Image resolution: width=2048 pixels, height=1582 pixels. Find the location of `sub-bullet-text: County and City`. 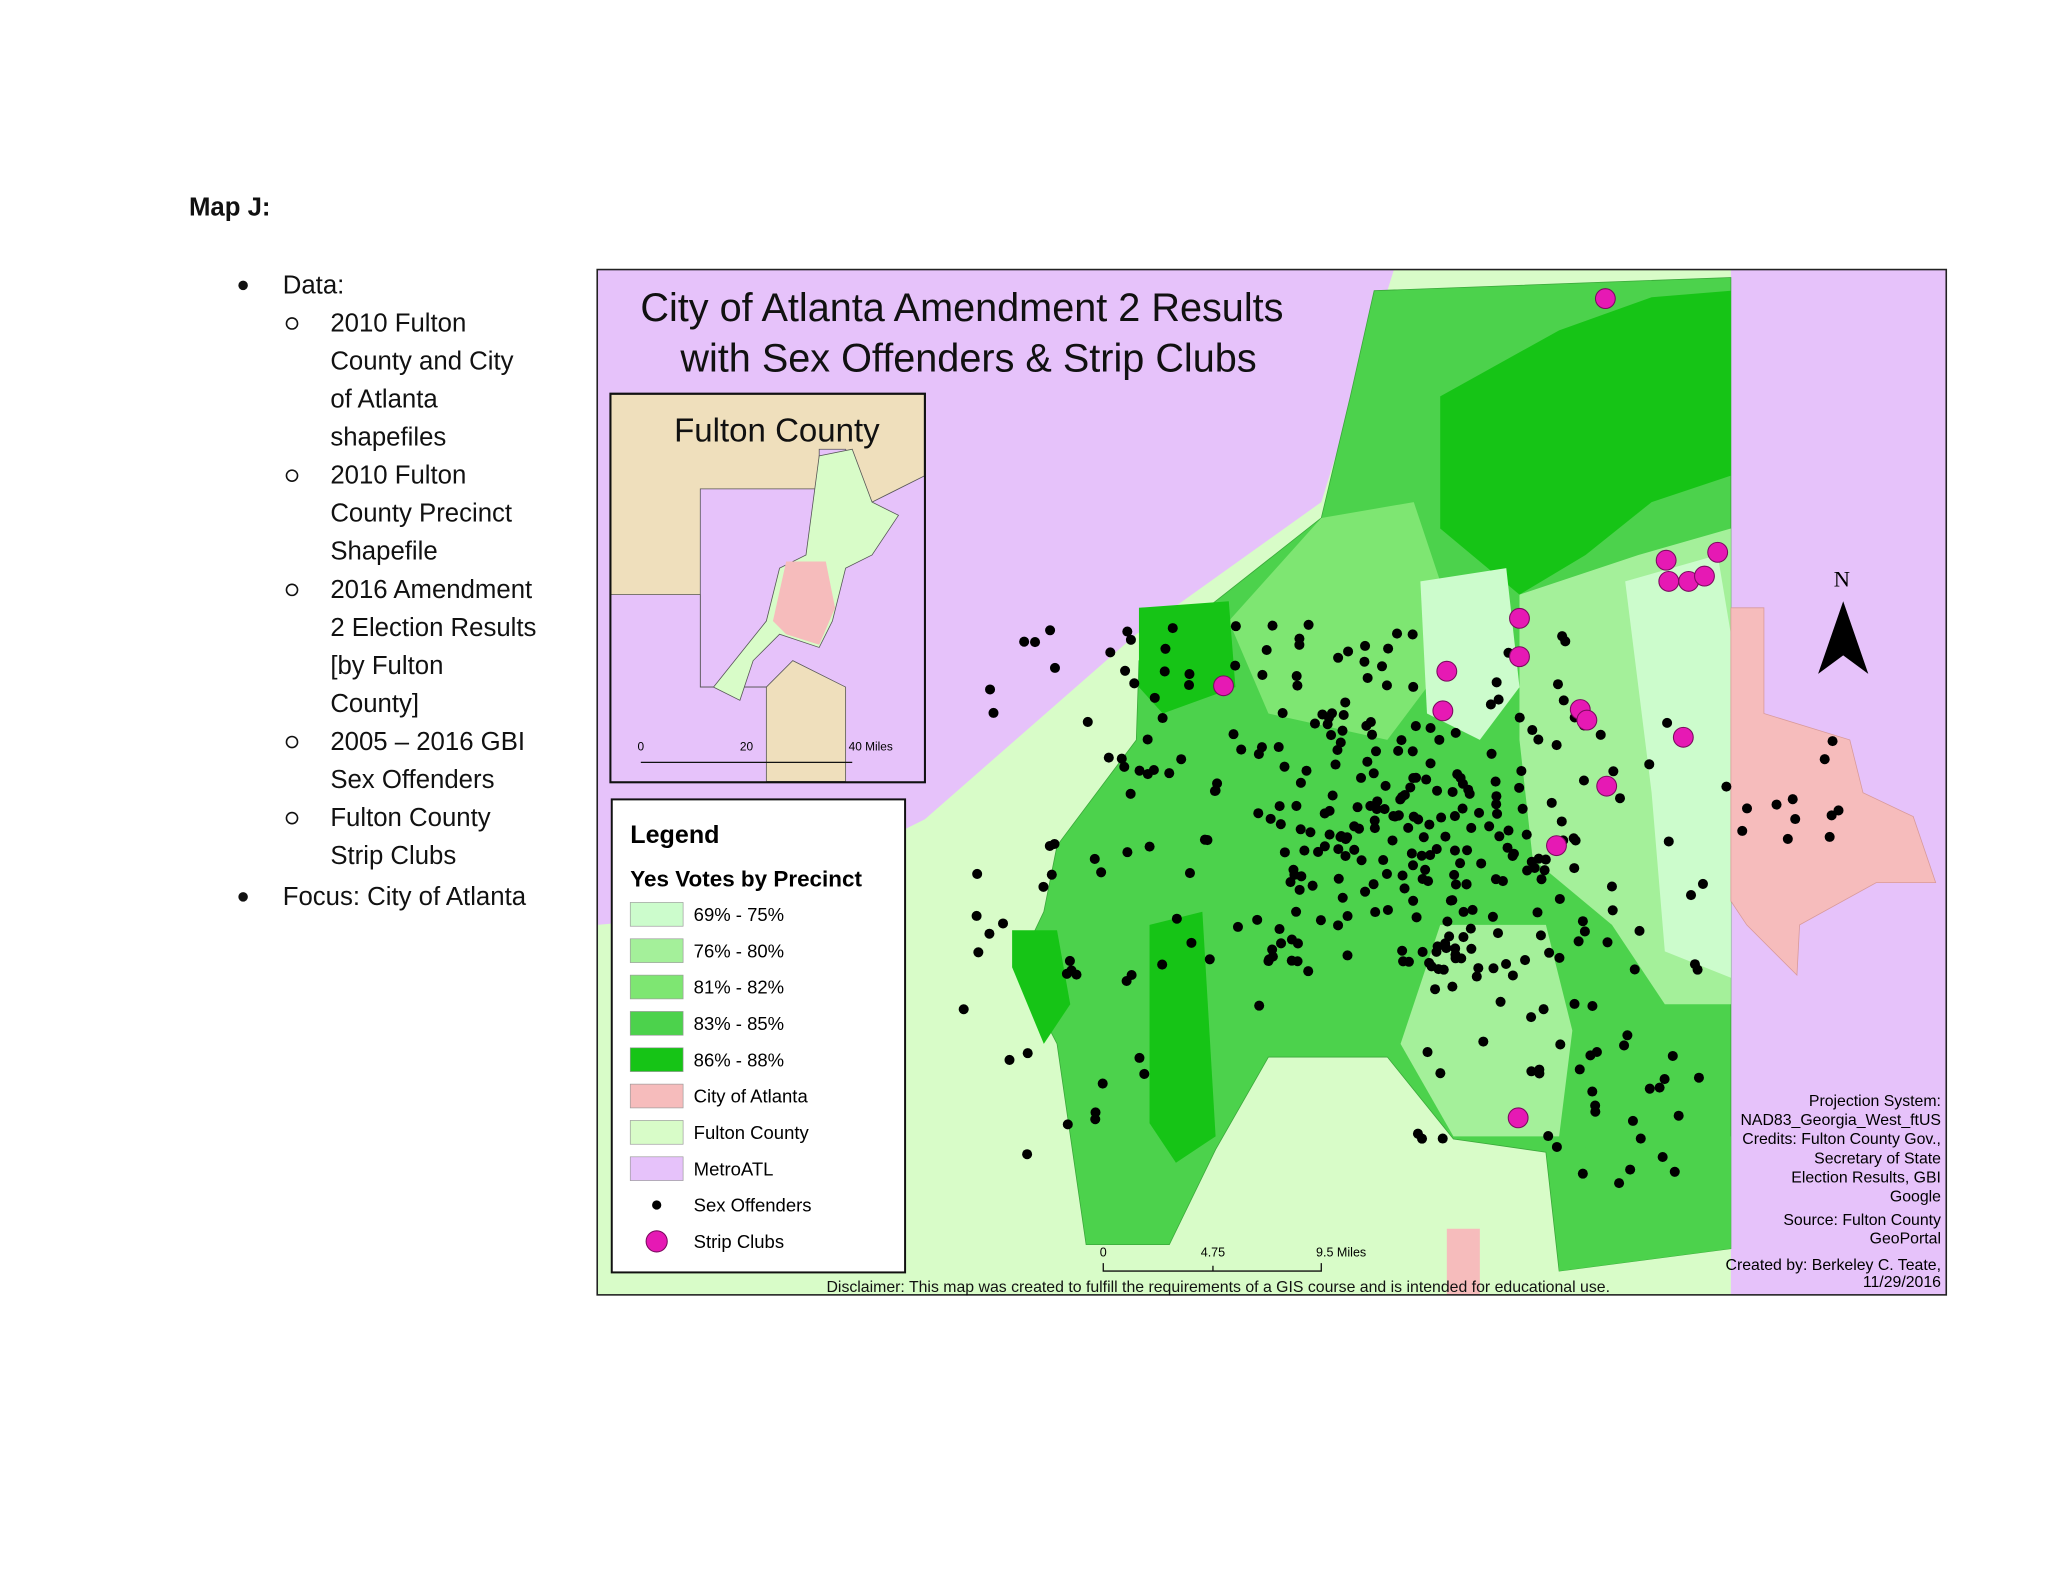

sub-bullet-text: County and City is located at coordinates (421, 361).